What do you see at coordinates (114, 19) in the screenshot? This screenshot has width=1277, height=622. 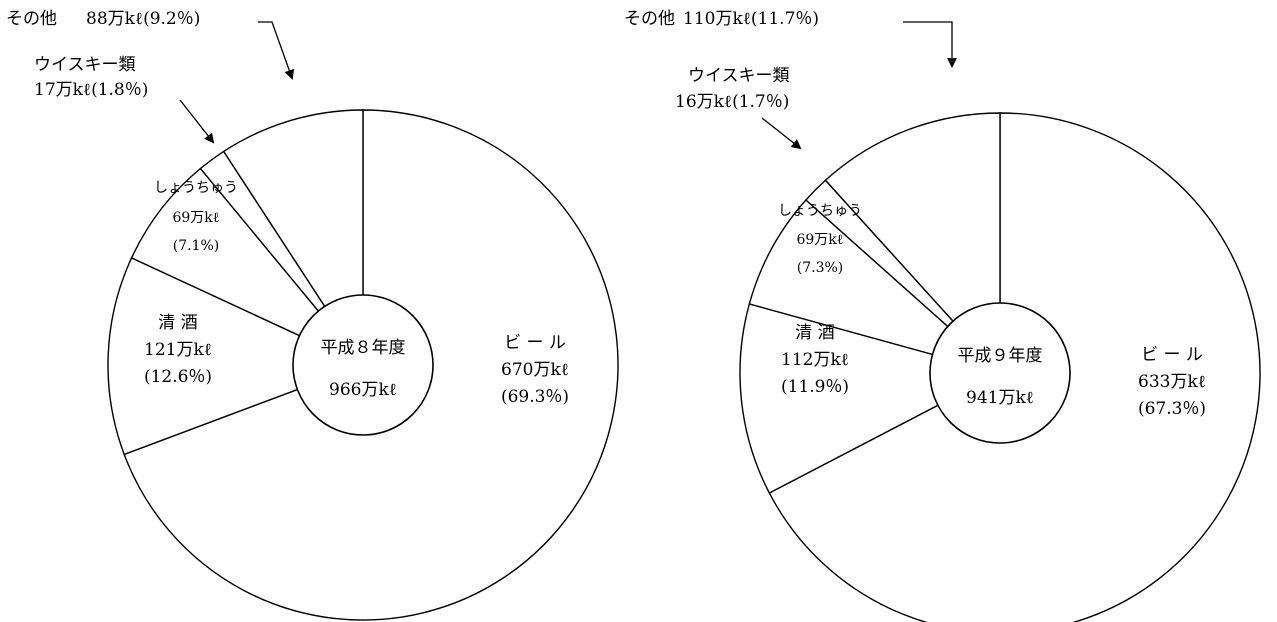 I see `amount: 88万kℓ` at bounding box center [114, 19].